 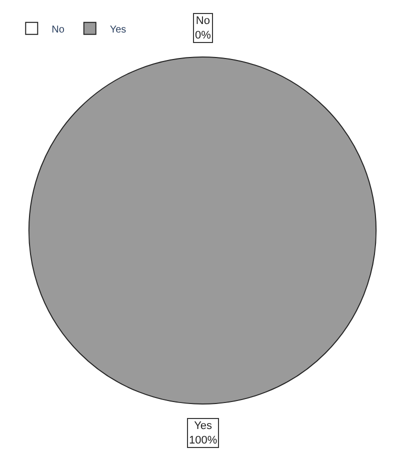 What do you see at coordinates (203, 426) in the screenshot?
I see `slice-label: Yes` at bounding box center [203, 426].